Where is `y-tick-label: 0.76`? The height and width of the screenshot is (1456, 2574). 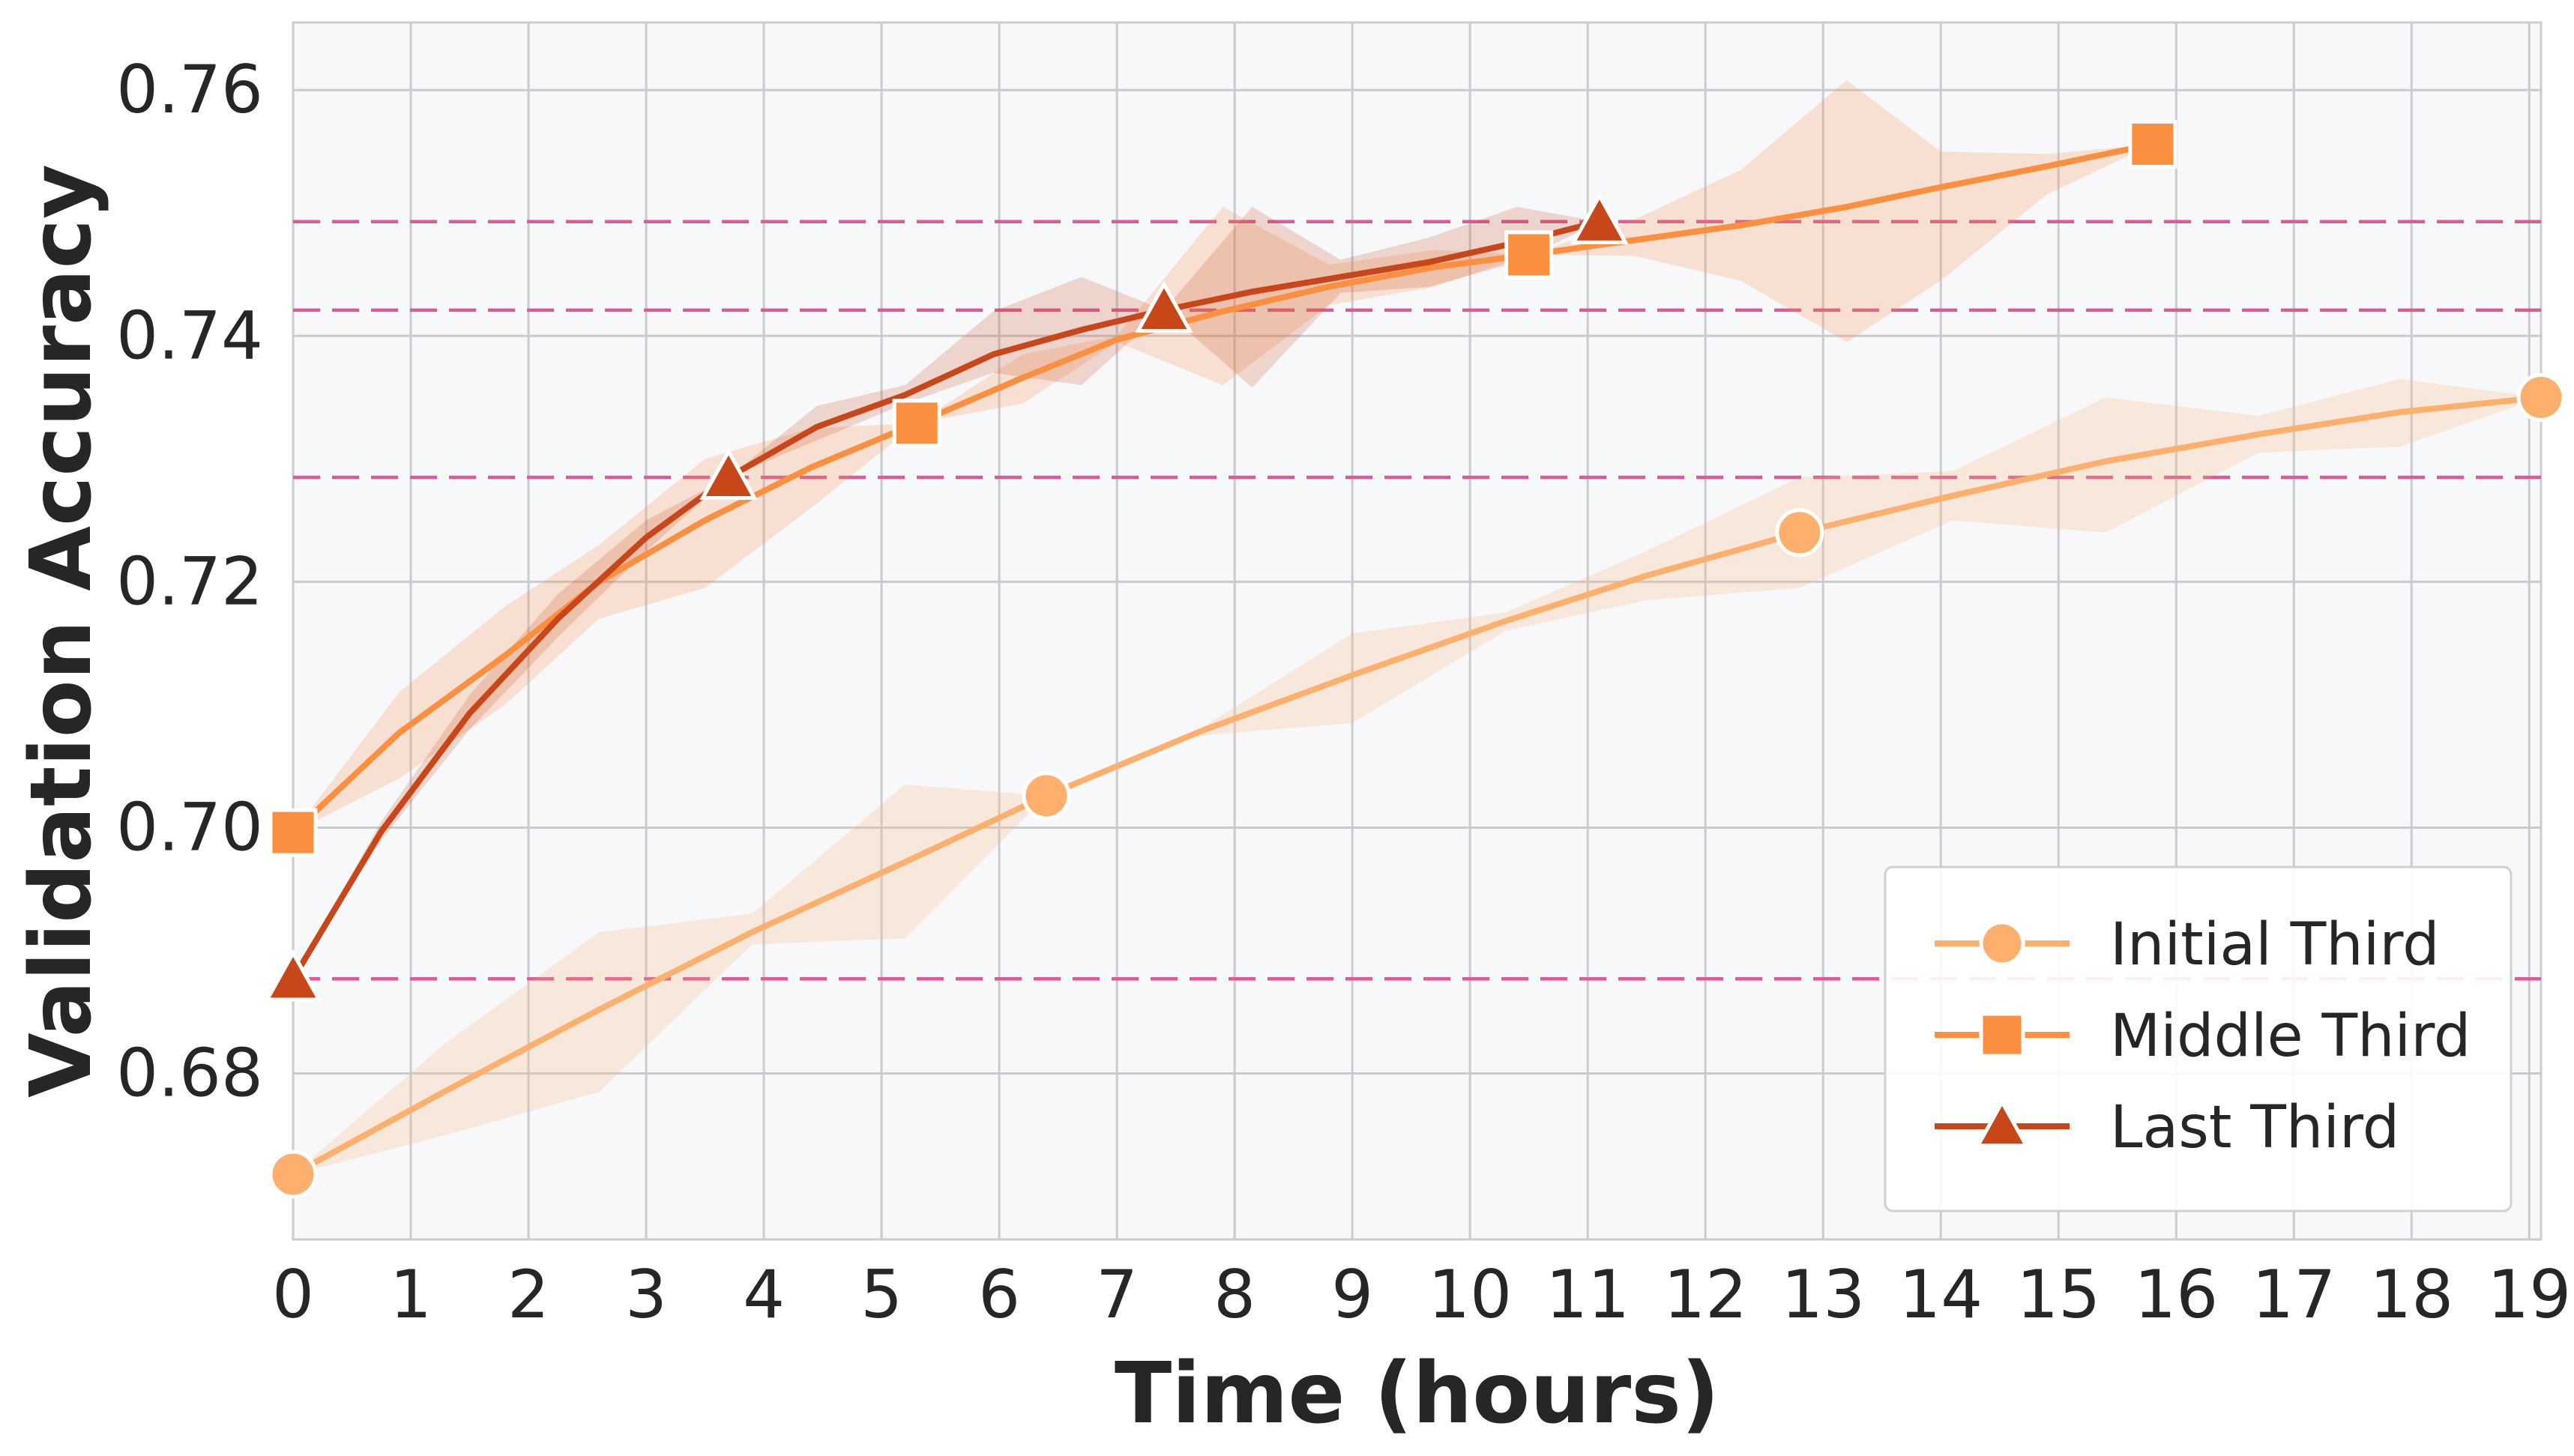 y-tick-label: 0.76 is located at coordinates (190, 89).